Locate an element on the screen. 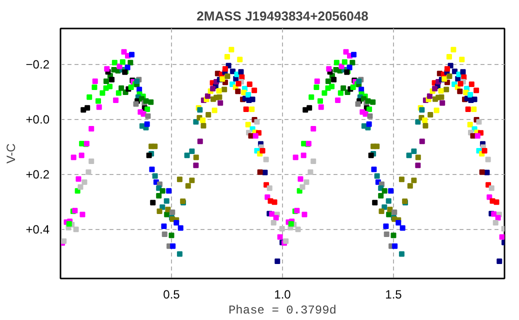  y-axis-title: V-C is located at coordinates (11, 153).